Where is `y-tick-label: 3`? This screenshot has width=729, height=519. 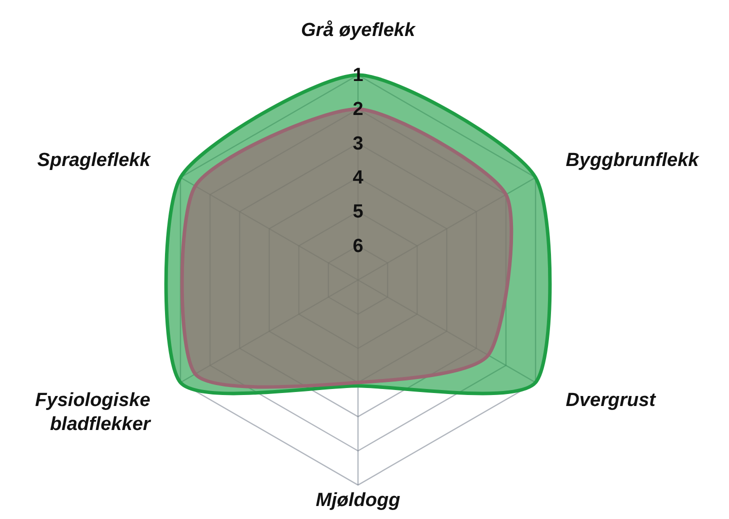 y-tick-label: 3 is located at coordinates (358, 143).